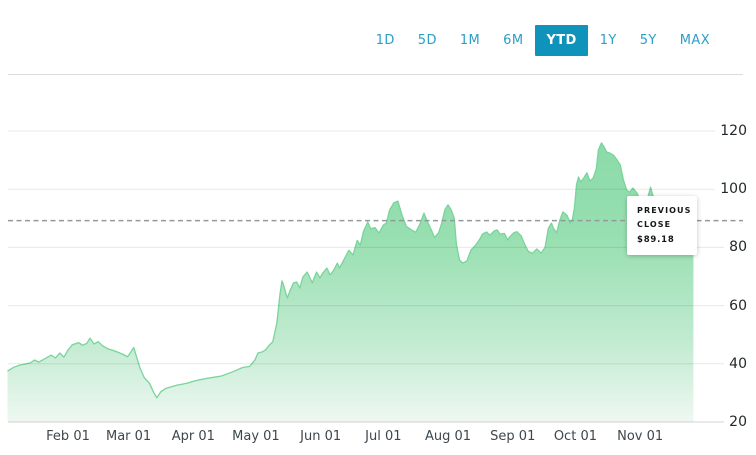 The height and width of the screenshot is (455, 756). I want to click on range-button-5d: 5D, so click(427, 40).